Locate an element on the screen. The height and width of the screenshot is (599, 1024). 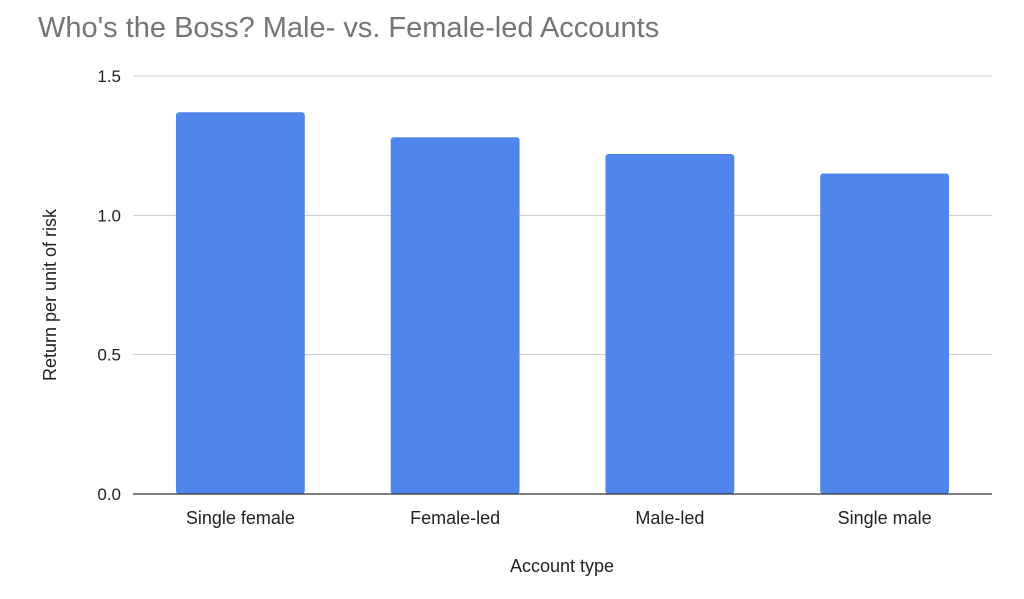
y-tick-label: 0.5 is located at coordinates (109, 355).